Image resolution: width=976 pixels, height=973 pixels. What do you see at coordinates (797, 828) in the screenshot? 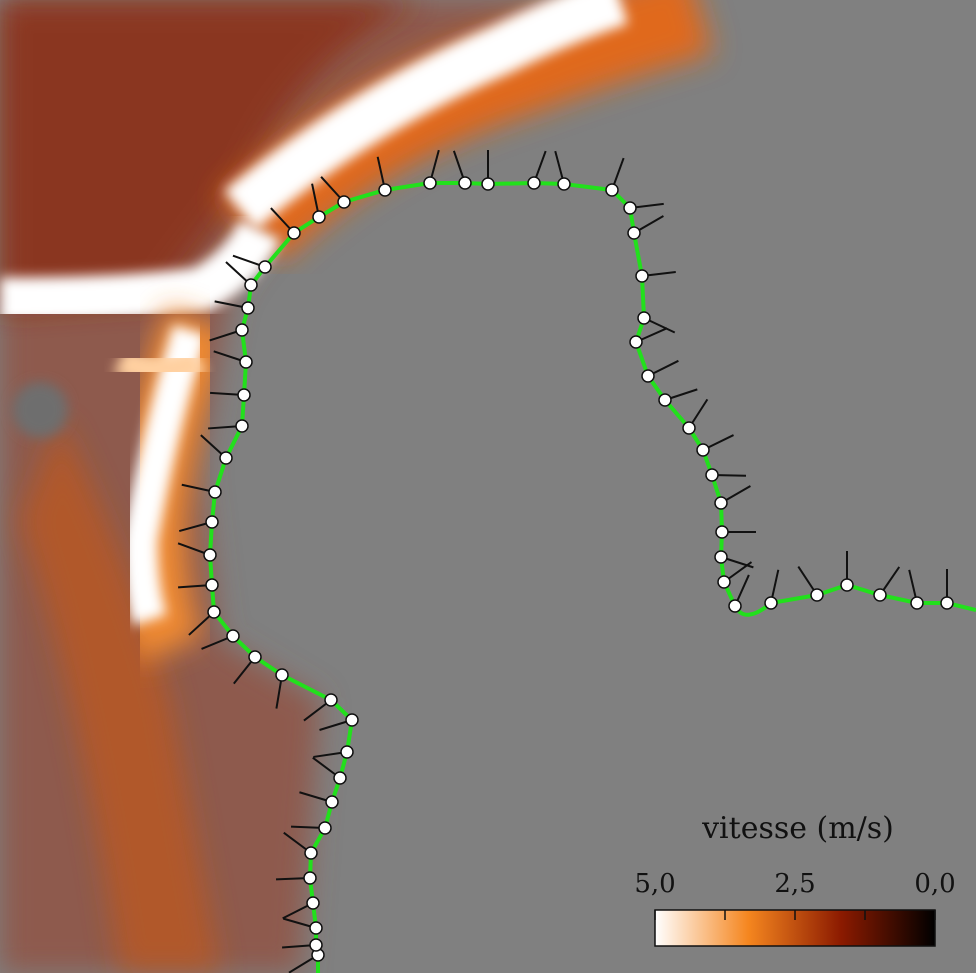
I see `colorbar-title: vitesse (m/s)` at bounding box center [797, 828].